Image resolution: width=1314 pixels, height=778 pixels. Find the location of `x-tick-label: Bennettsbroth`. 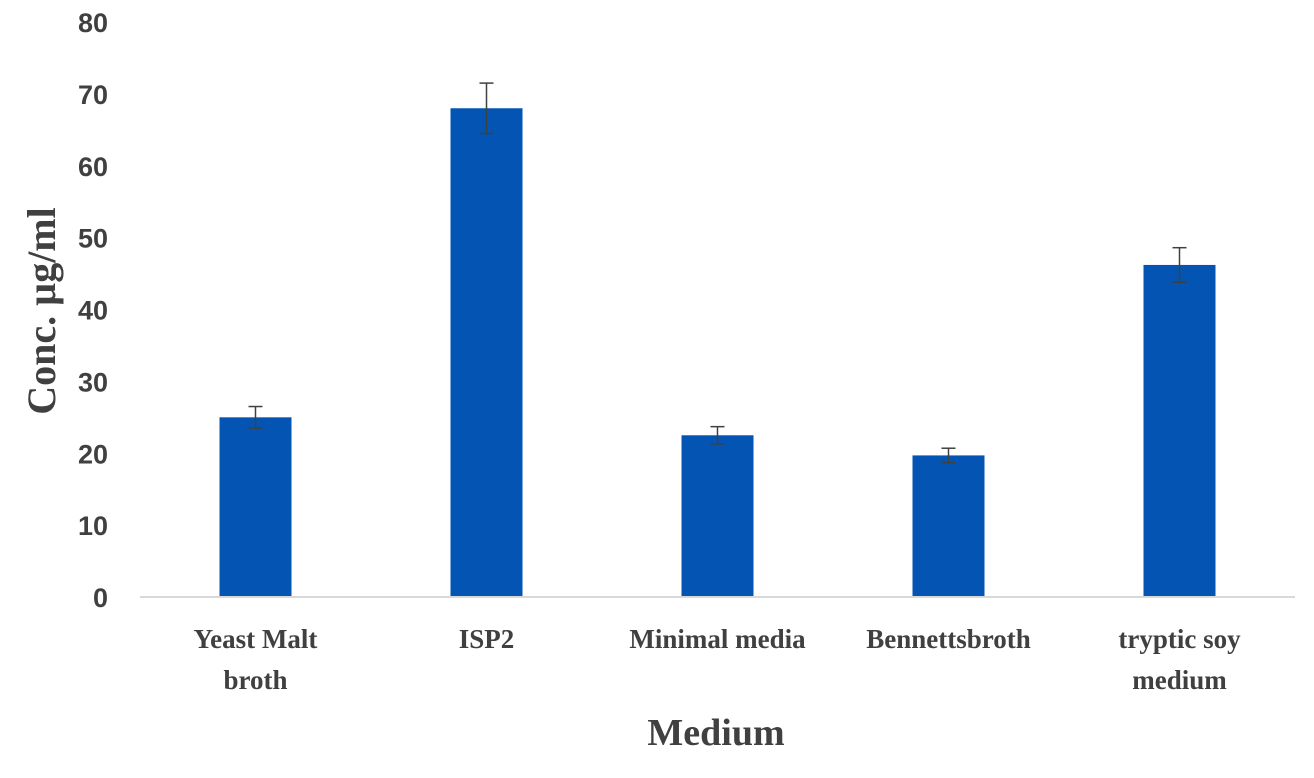

x-tick-label: Bennettsbroth is located at coordinates (948, 639).